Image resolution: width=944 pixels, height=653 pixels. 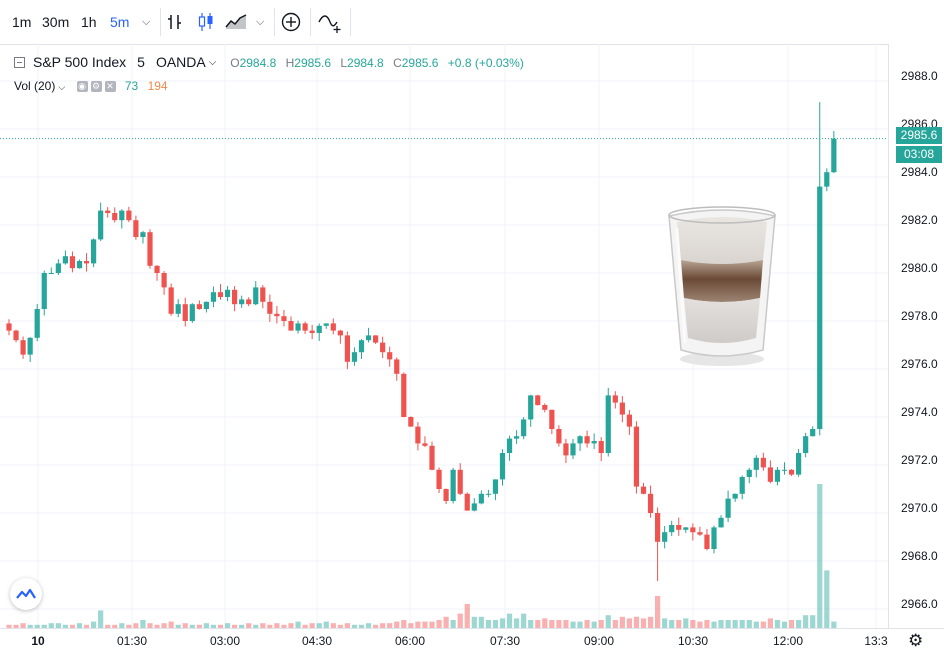 I want to click on source-chevron-icon: ⌵, so click(x=212, y=62).